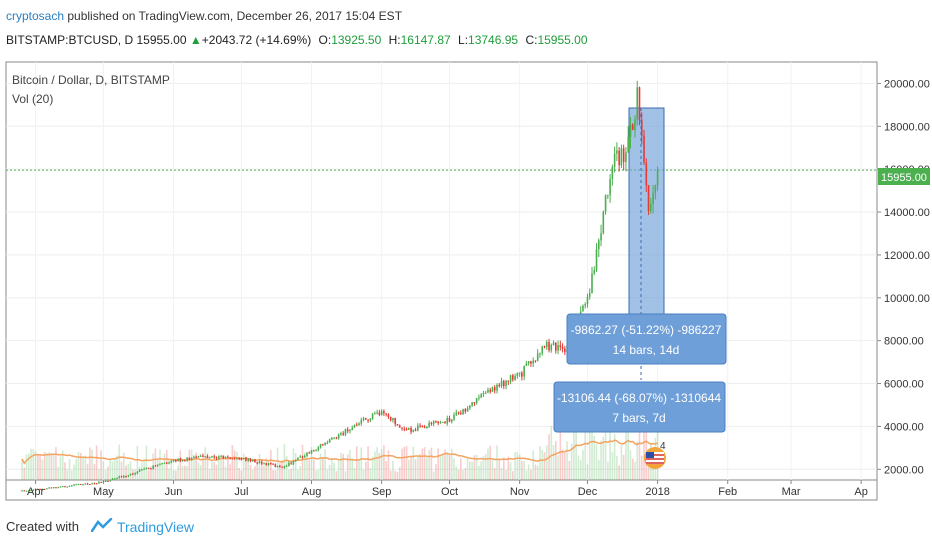 Image resolution: width=932 pixels, height=550 pixels. What do you see at coordinates (101, 526) in the screenshot?
I see `tradingview-logo-icon` at bounding box center [101, 526].